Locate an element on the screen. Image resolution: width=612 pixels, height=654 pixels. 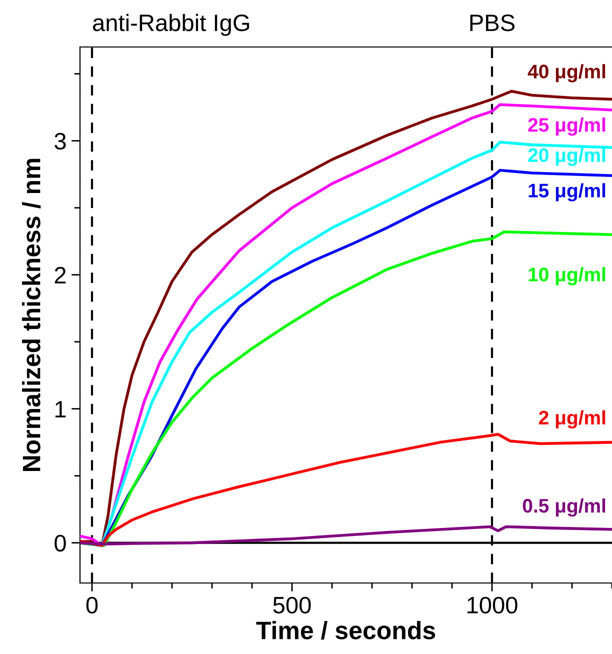
series-label: 15 μg/ml is located at coordinates (567, 192).